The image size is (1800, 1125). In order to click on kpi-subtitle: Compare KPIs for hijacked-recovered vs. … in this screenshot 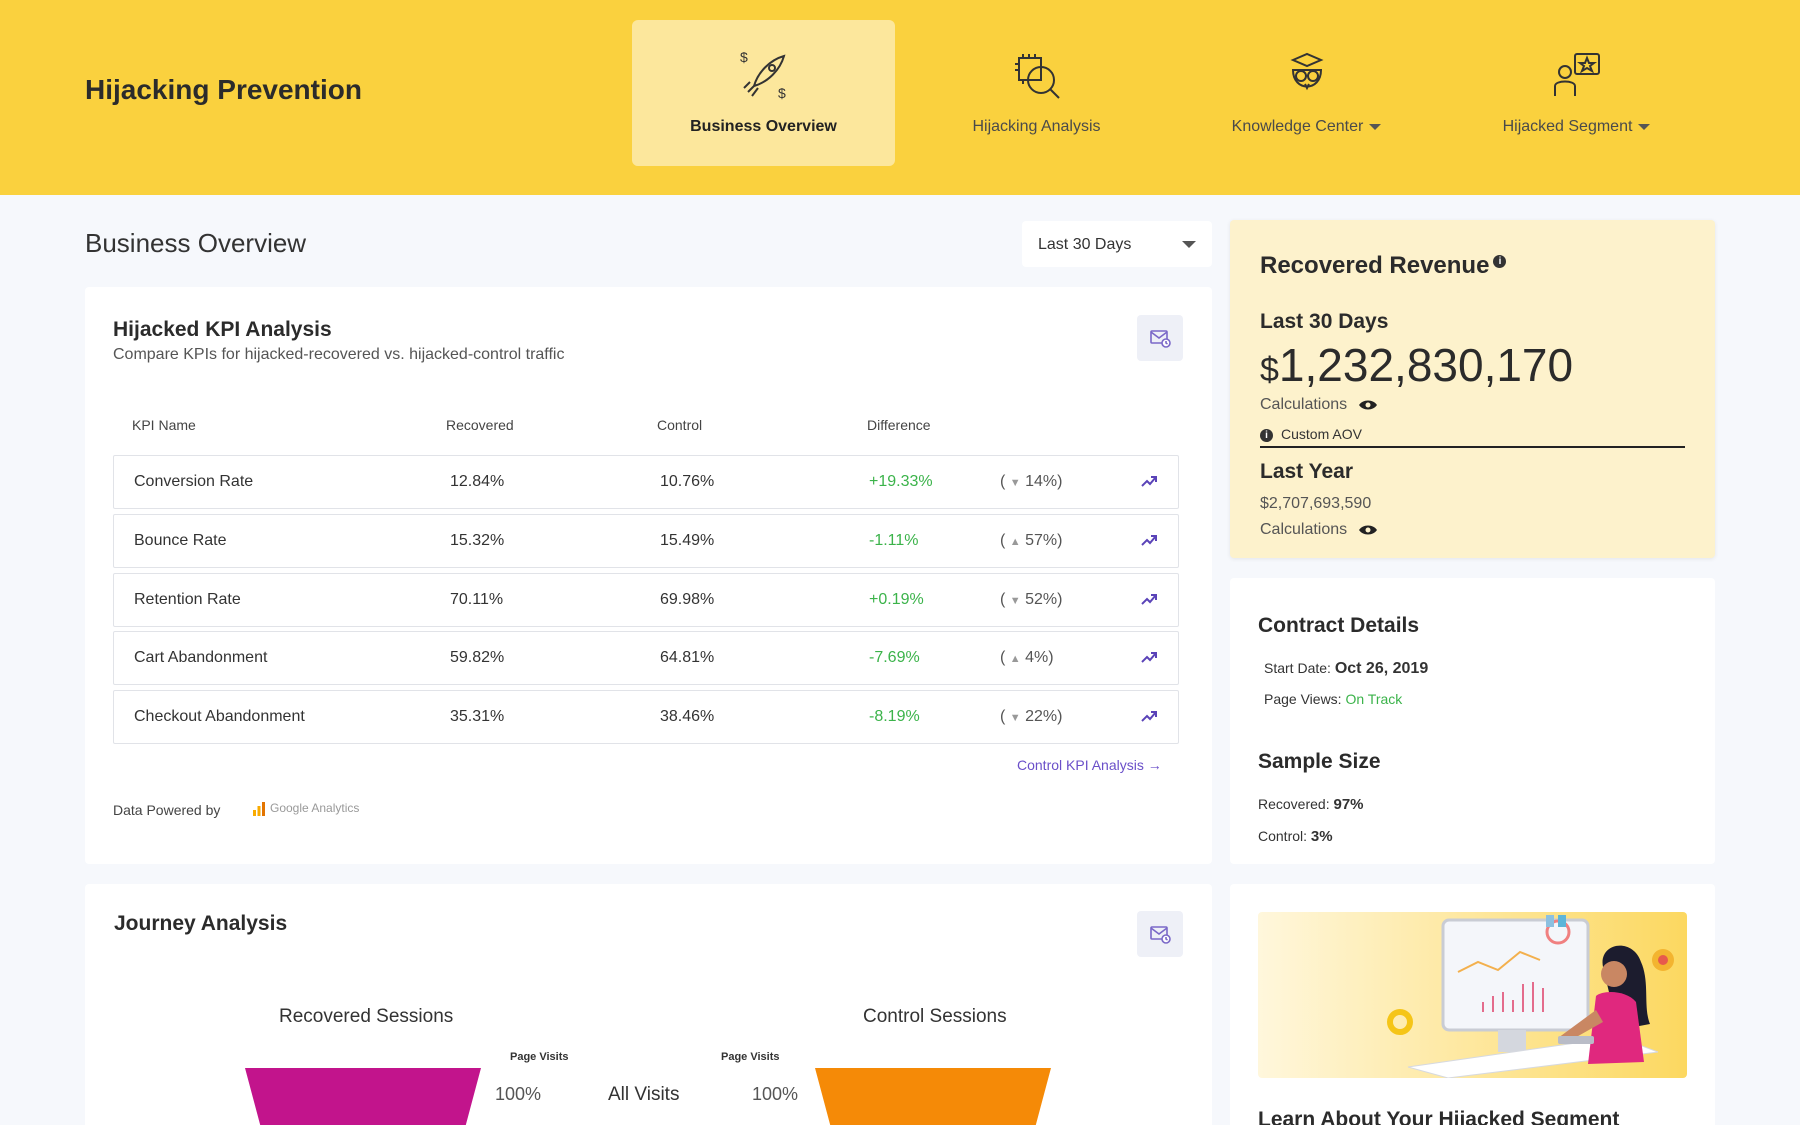, I will do `click(339, 354)`.